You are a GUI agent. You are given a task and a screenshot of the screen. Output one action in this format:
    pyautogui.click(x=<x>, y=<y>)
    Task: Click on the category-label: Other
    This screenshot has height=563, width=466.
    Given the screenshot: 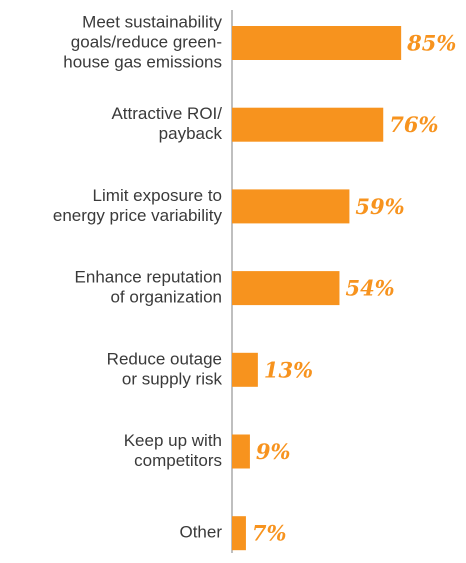 What is the action you would take?
    pyautogui.click(x=200, y=532)
    